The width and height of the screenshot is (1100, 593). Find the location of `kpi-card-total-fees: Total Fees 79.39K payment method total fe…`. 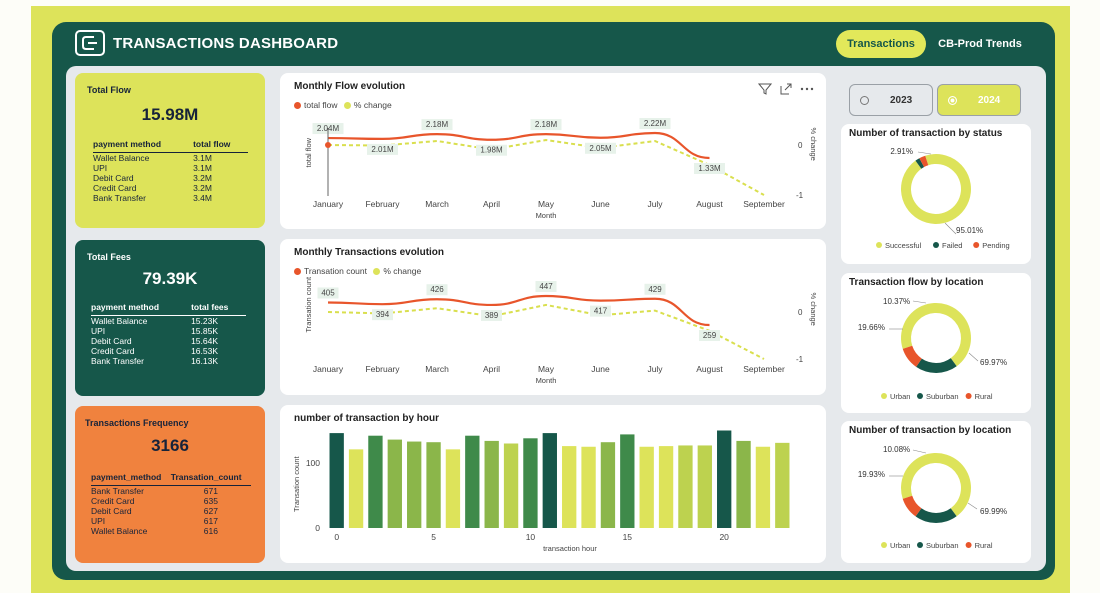

kpi-card-total-fees: Total Fees 79.39K payment method total fe… is located at coordinates (170, 318).